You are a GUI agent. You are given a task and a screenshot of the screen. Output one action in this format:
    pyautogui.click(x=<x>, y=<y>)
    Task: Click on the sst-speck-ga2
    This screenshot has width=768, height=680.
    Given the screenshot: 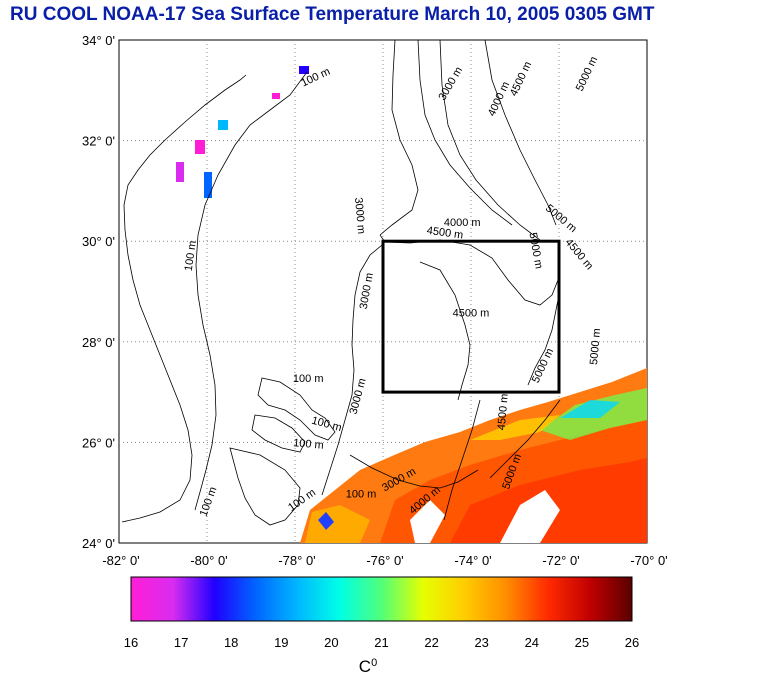 What is the action you would take?
    pyautogui.click(x=208, y=185)
    